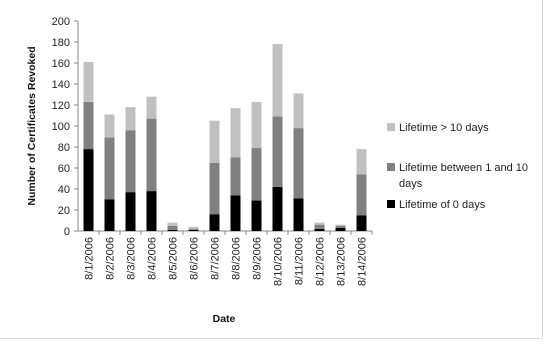 The image size is (546, 344). I want to click on x-tick-label: 8/1/2006, so click(90, 258).